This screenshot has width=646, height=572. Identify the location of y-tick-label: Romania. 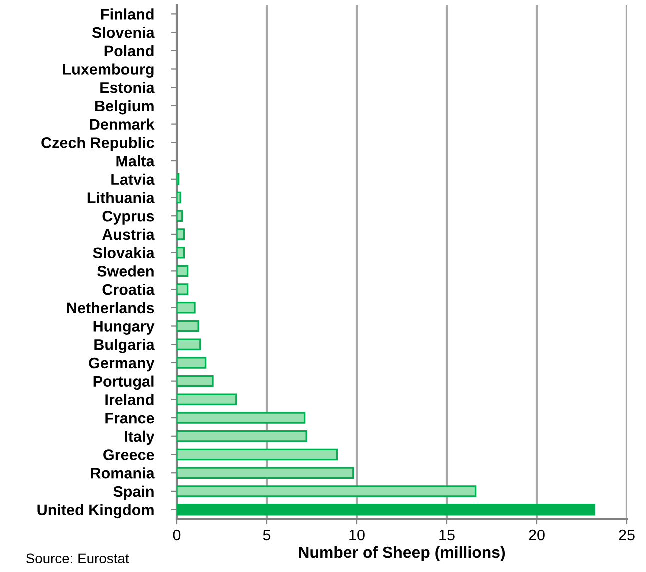
(123, 473).